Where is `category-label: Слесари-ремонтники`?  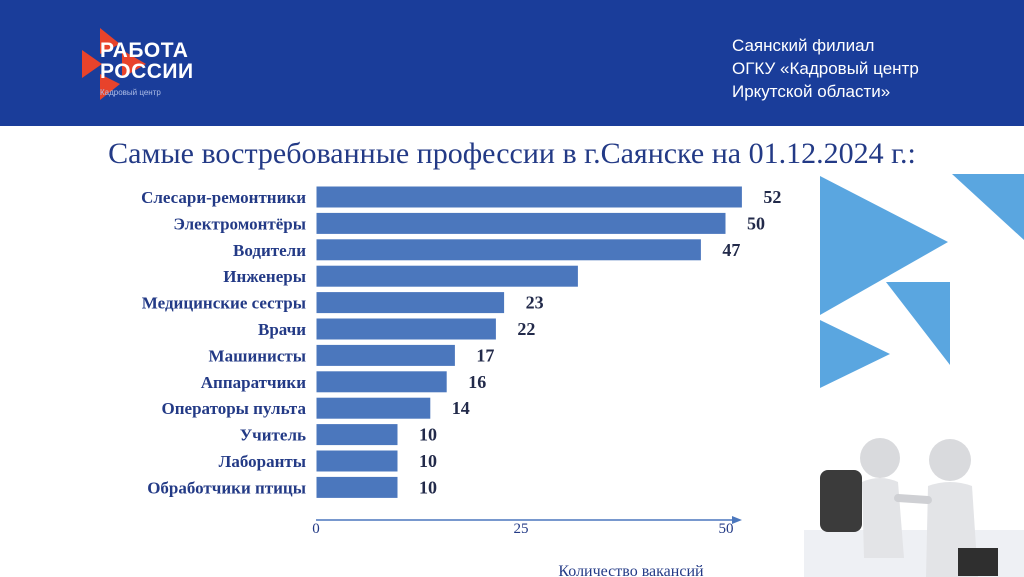
category-label: Слесари-ремонтники is located at coordinates (223, 197).